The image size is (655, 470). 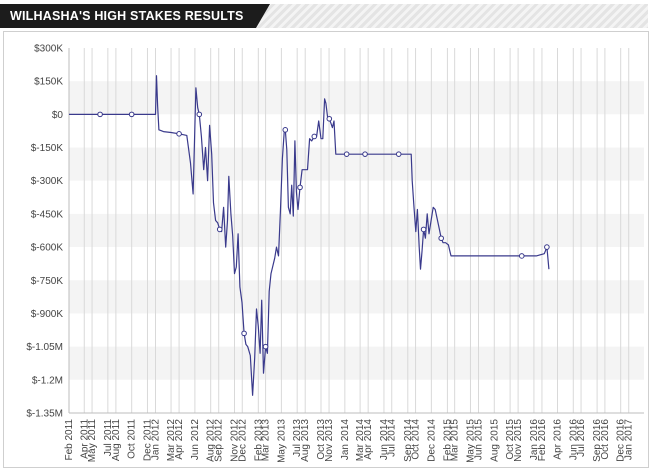 I want to click on x-tick-label: Dec 2012, so click(x=242, y=440).